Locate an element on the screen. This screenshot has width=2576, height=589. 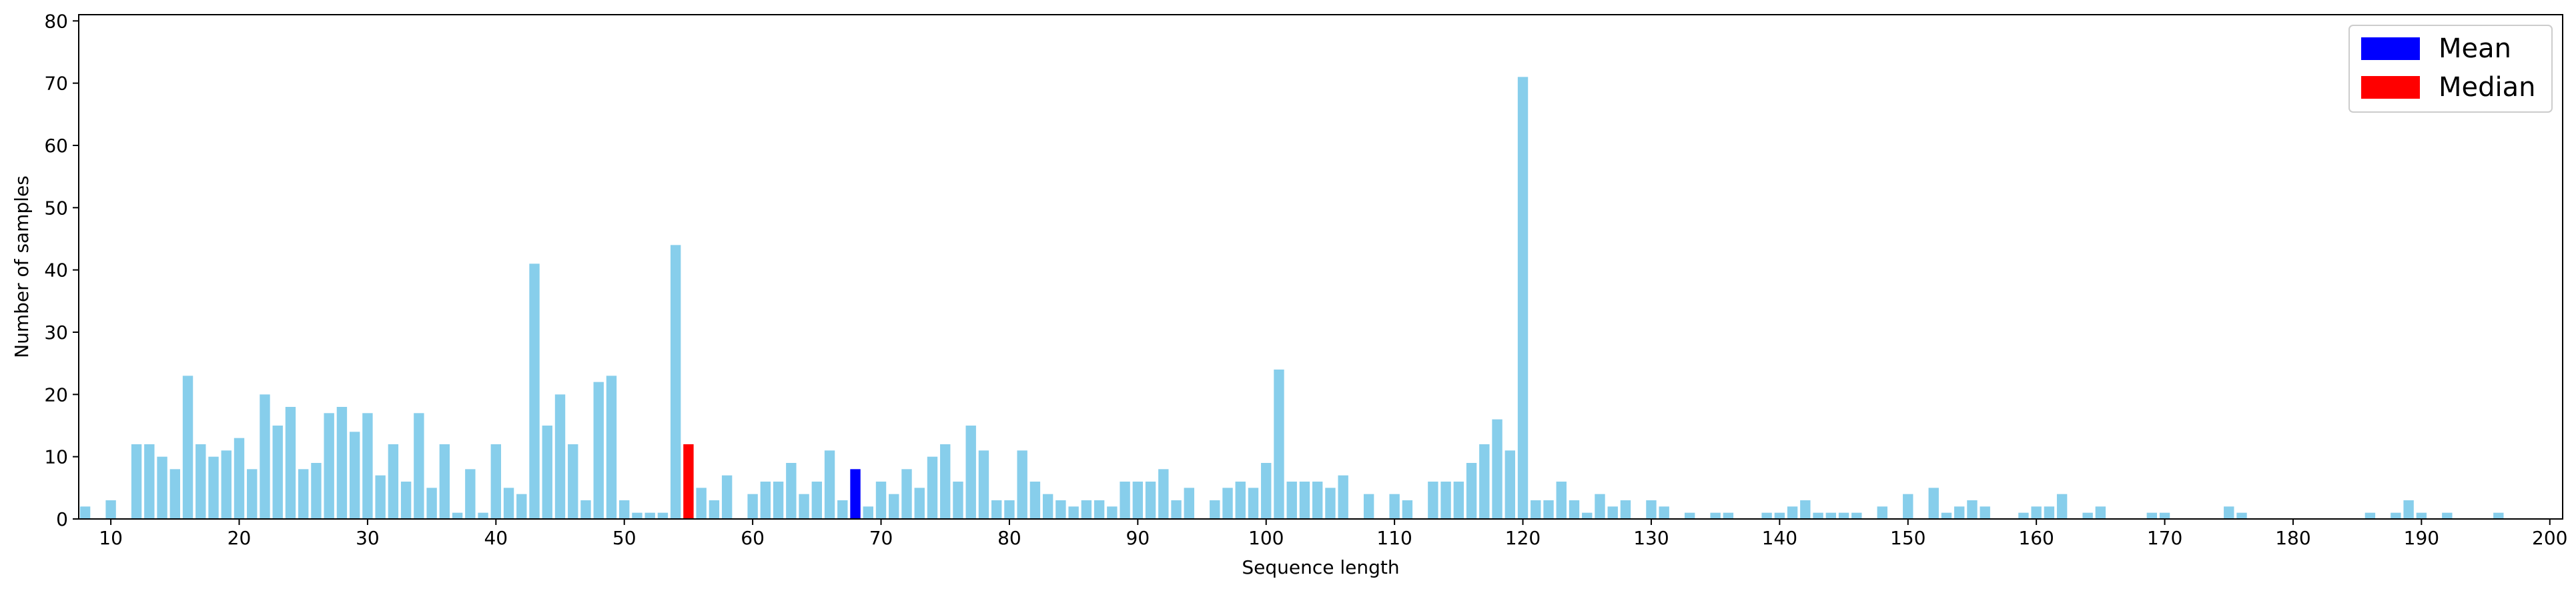
y-tick-label: 20 is located at coordinates (56, 395).